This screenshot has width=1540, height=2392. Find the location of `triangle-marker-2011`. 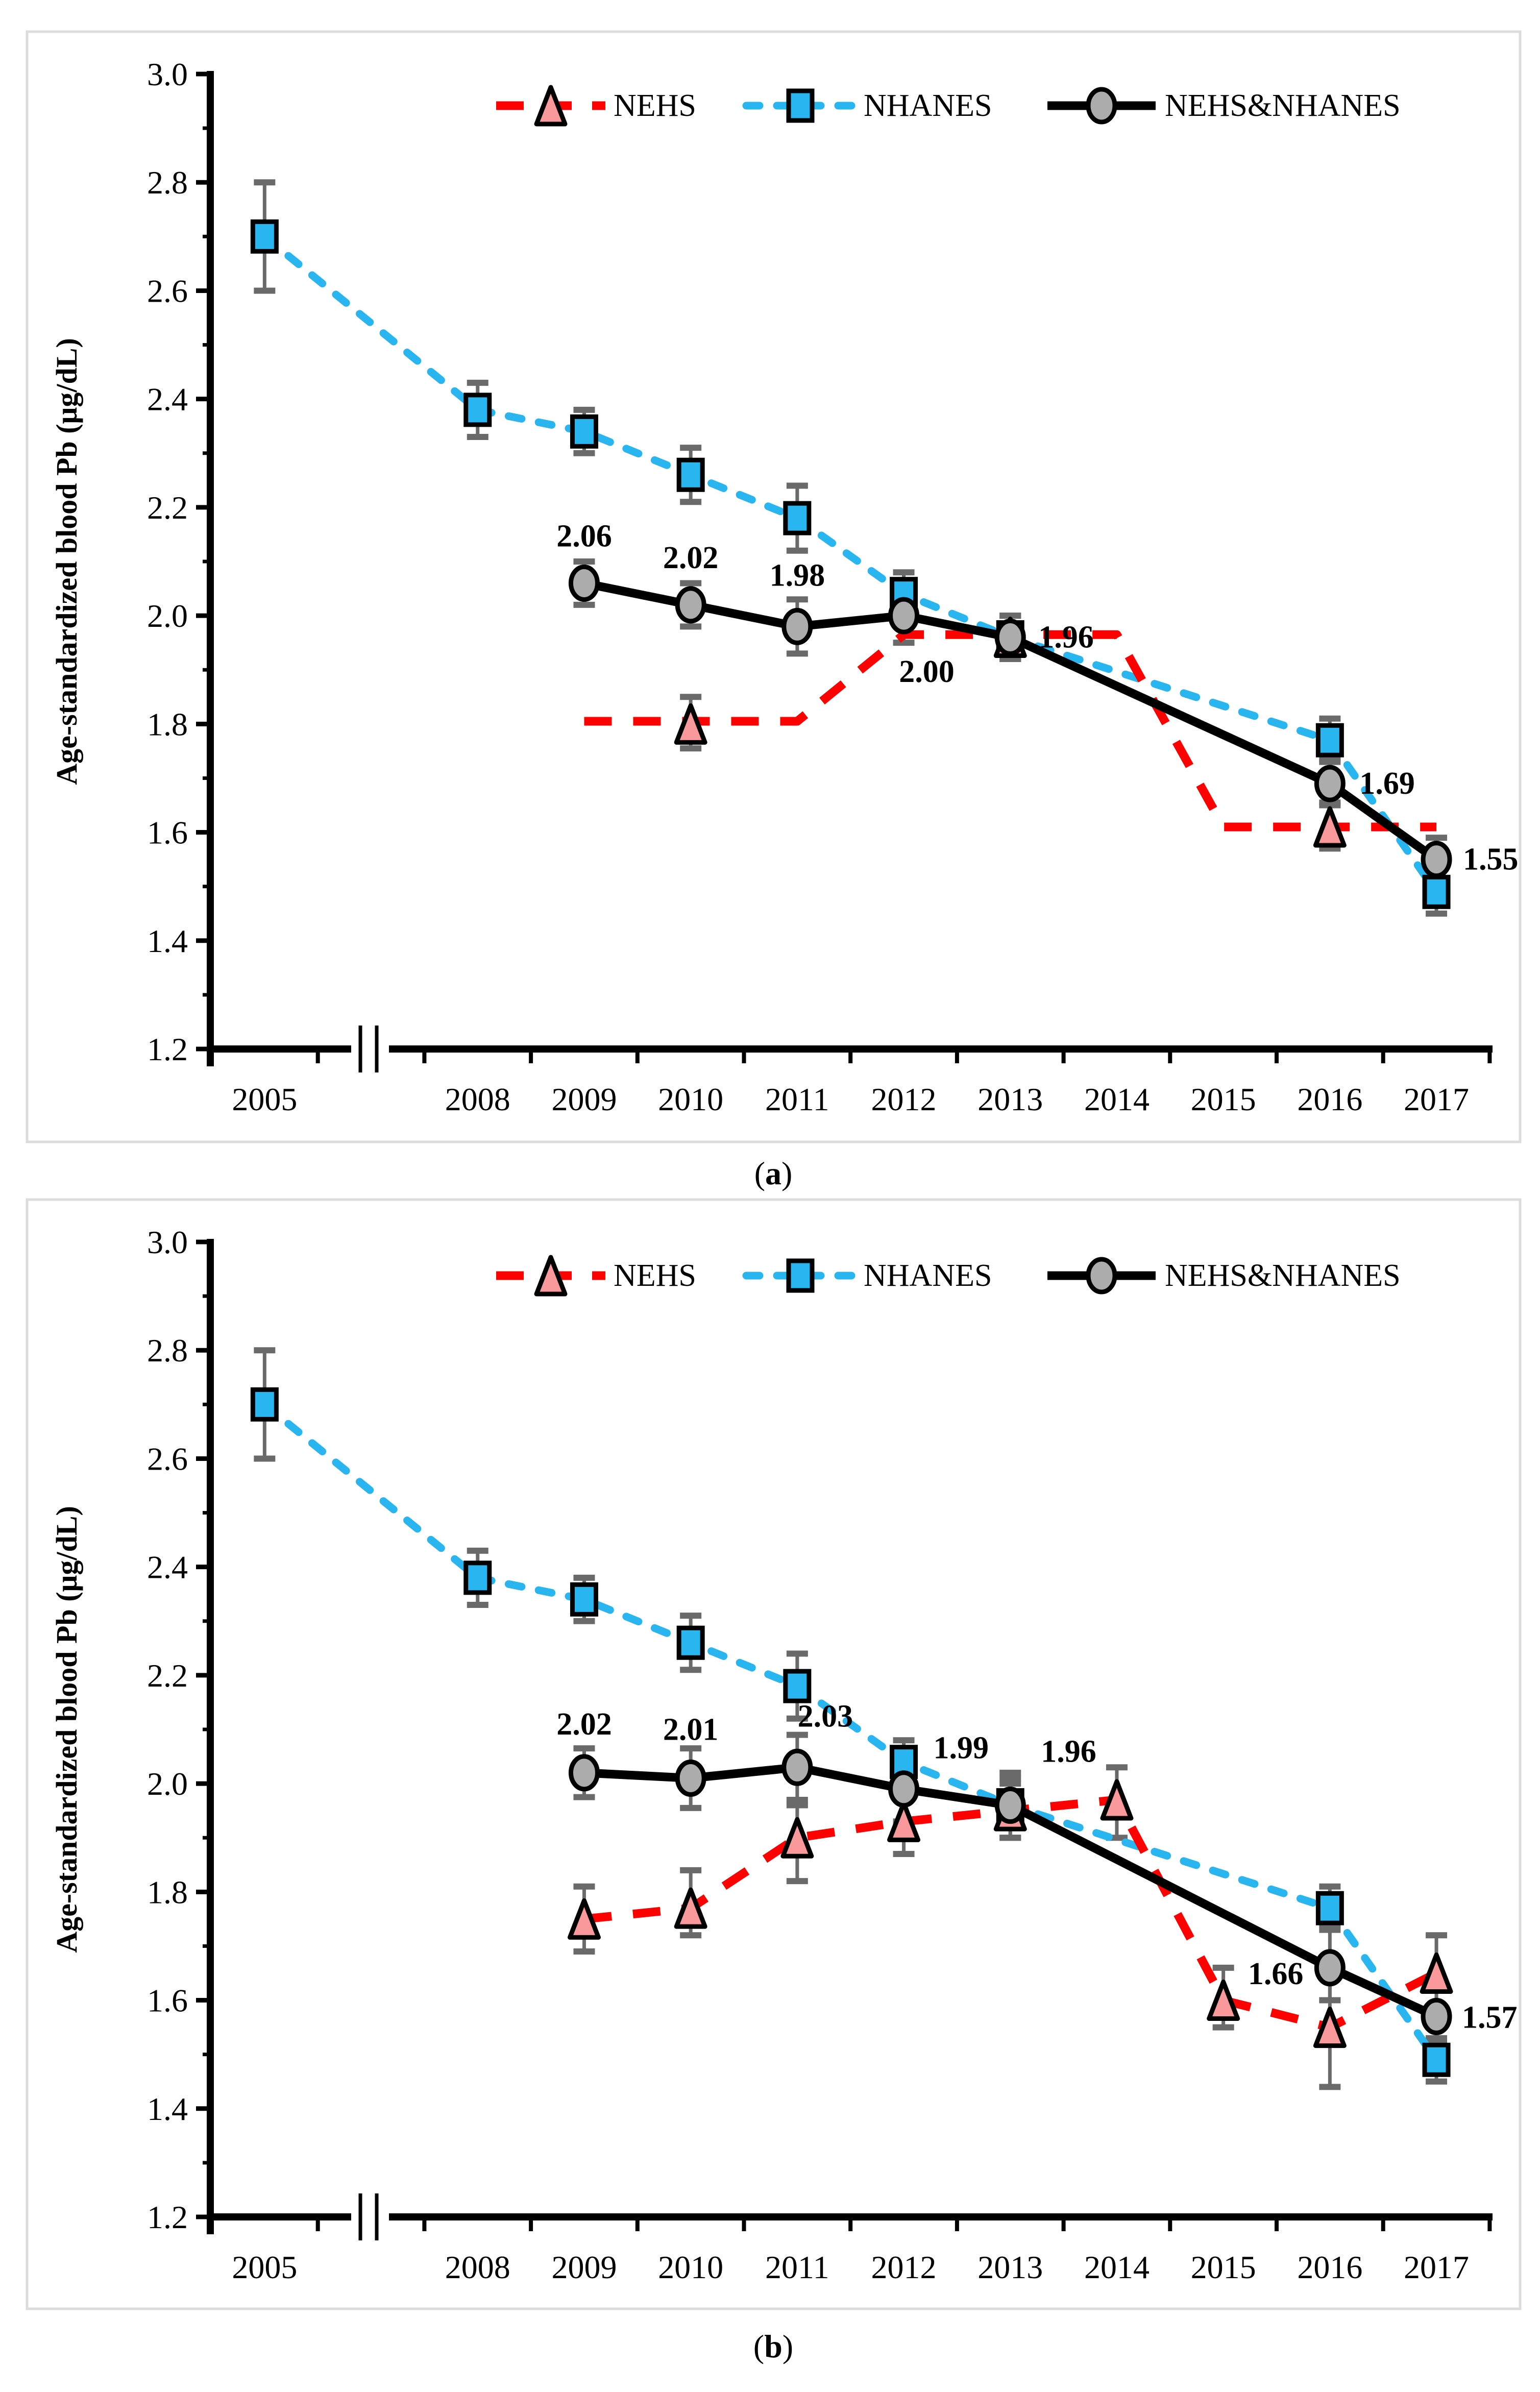

triangle-marker-2011 is located at coordinates (797, 1838).